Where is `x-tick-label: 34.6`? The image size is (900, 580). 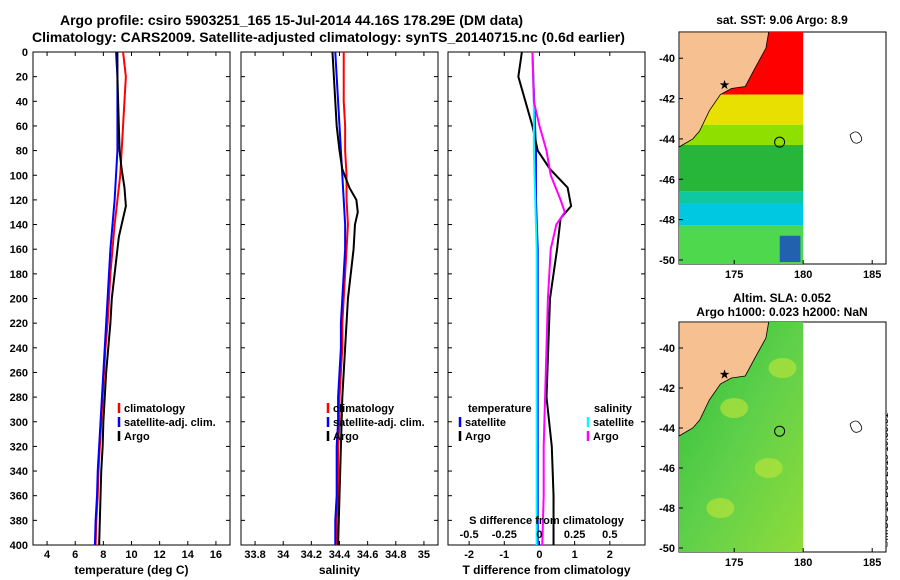 x-tick-label: 34.6 is located at coordinates (367, 555).